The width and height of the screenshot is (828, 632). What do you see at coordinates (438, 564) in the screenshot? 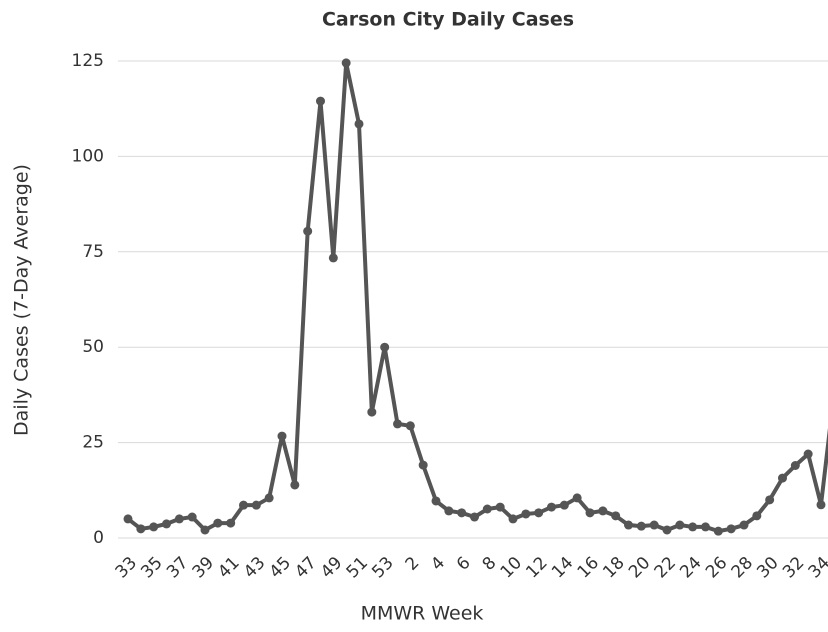
I see `x-tick-label: 4` at bounding box center [438, 564].